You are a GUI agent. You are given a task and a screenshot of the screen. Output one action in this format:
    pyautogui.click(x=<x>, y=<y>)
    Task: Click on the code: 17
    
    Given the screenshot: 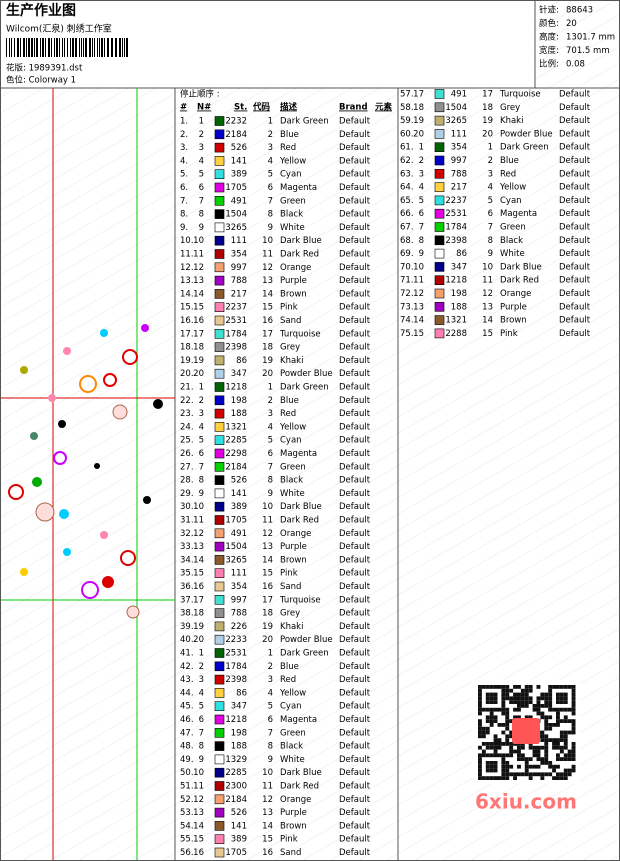 What is the action you would take?
    pyautogui.click(x=487, y=95)
    